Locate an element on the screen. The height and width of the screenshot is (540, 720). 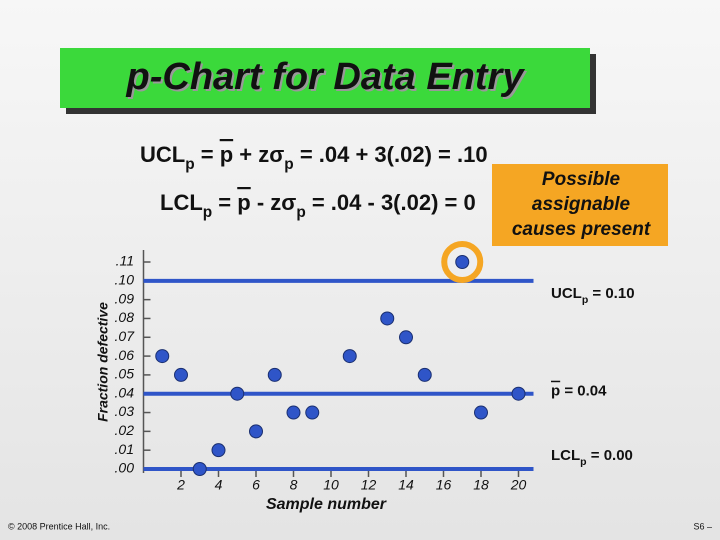
y-tick-label: .00 is located at coordinates (125, 468).